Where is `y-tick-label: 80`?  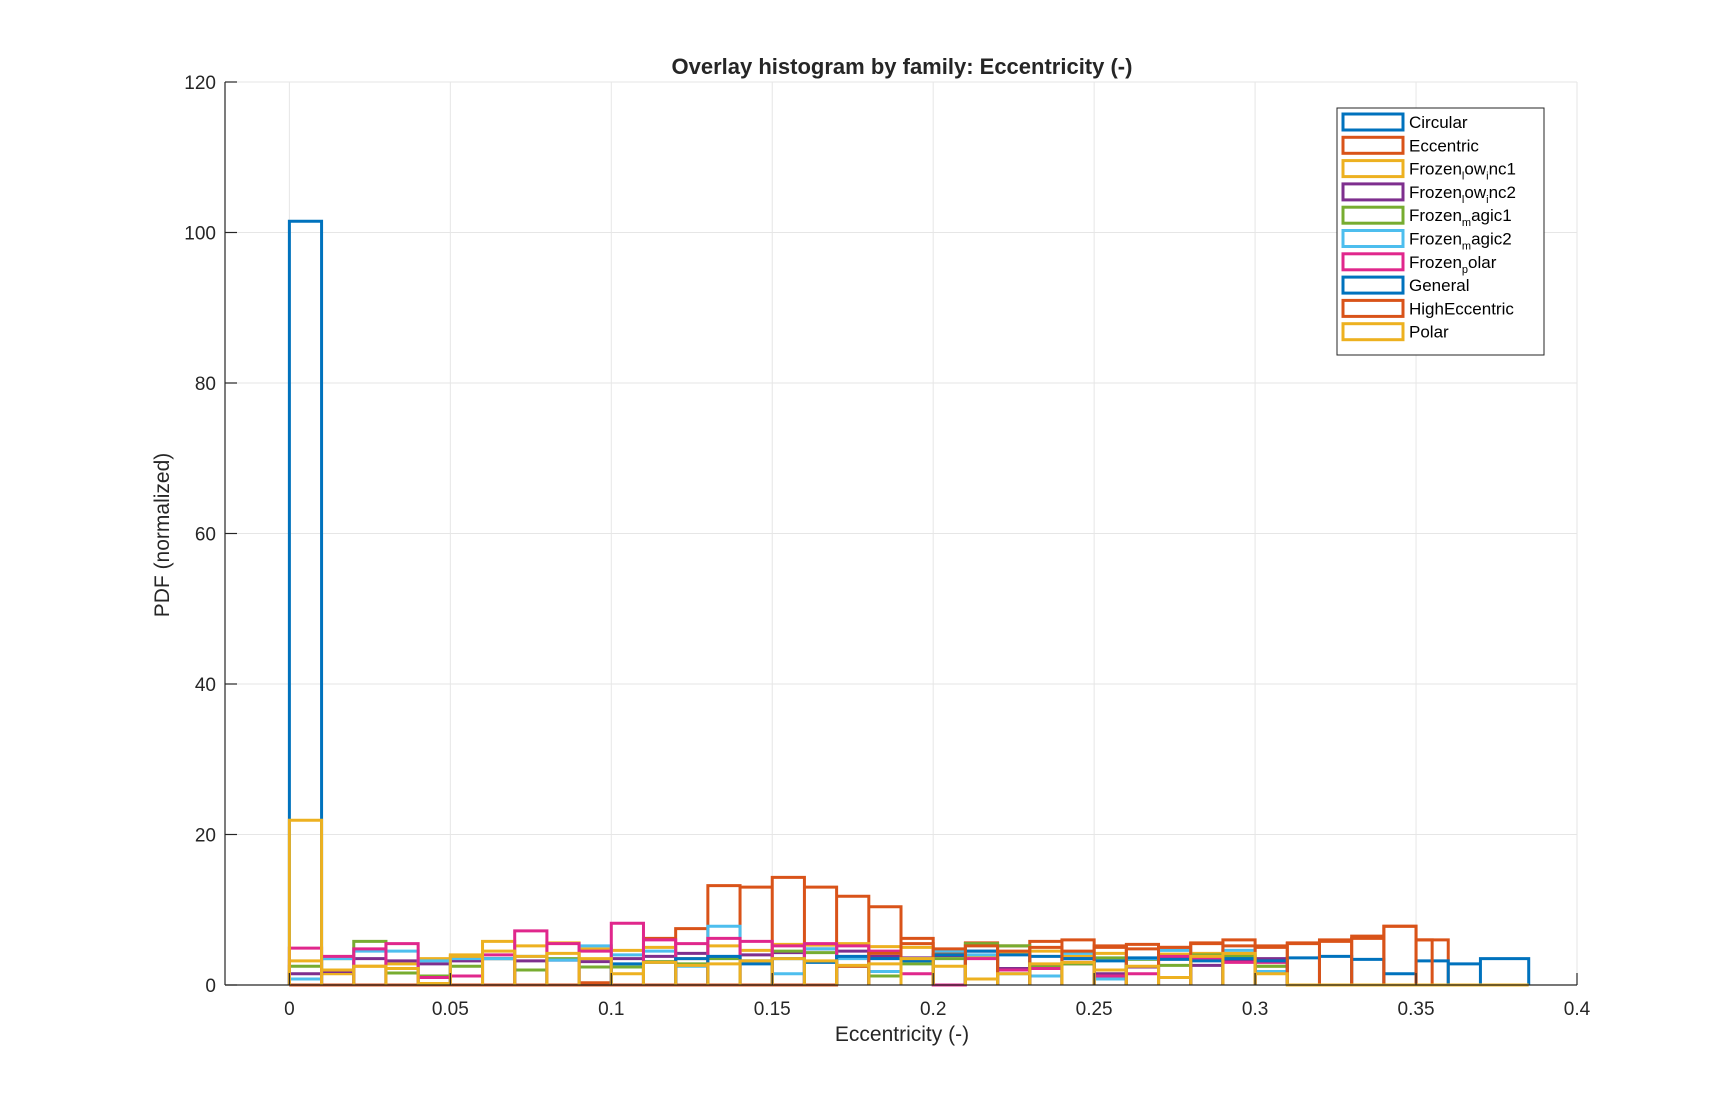
y-tick-label: 80 is located at coordinates (205, 384).